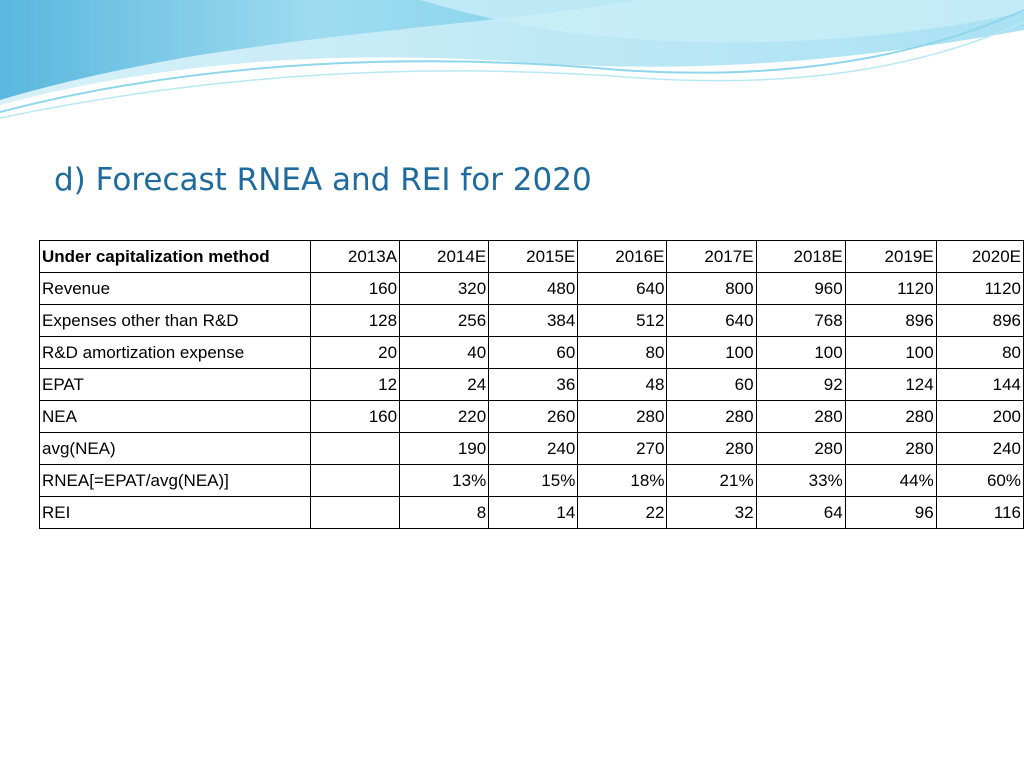 The width and height of the screenshot is (1024, 768). I want to click on row-label-cell: R&D amortization expense, so click(175, 352).